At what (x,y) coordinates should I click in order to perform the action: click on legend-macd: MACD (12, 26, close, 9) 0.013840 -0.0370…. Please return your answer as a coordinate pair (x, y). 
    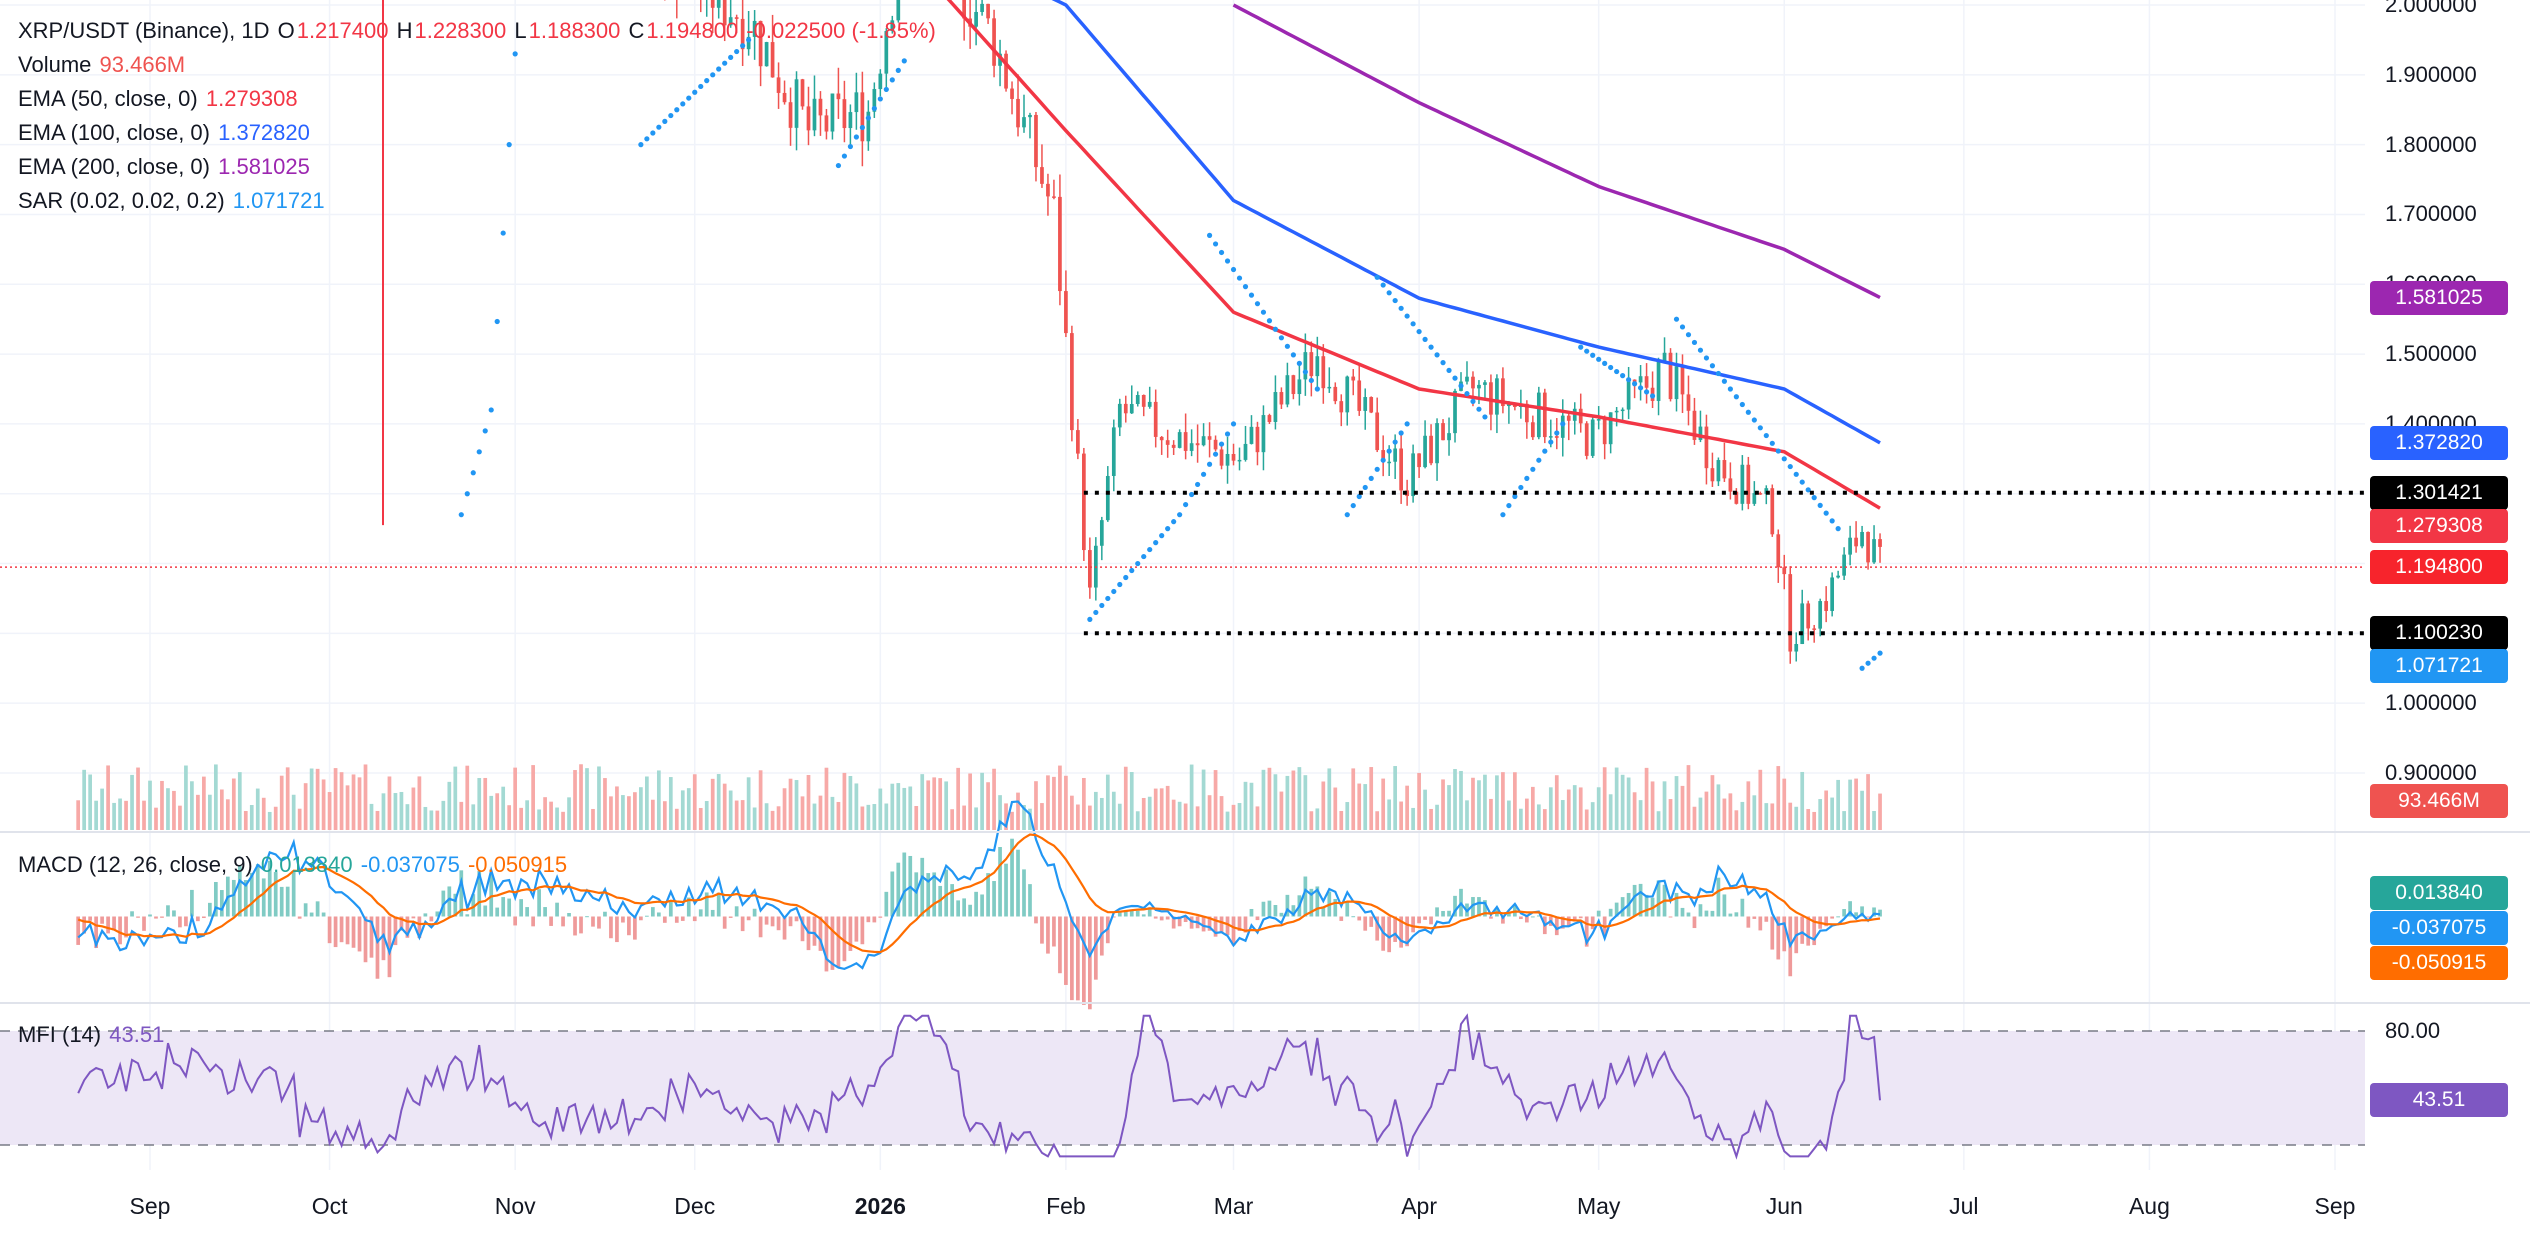
    Looking at the image, I should click on (293, 865).